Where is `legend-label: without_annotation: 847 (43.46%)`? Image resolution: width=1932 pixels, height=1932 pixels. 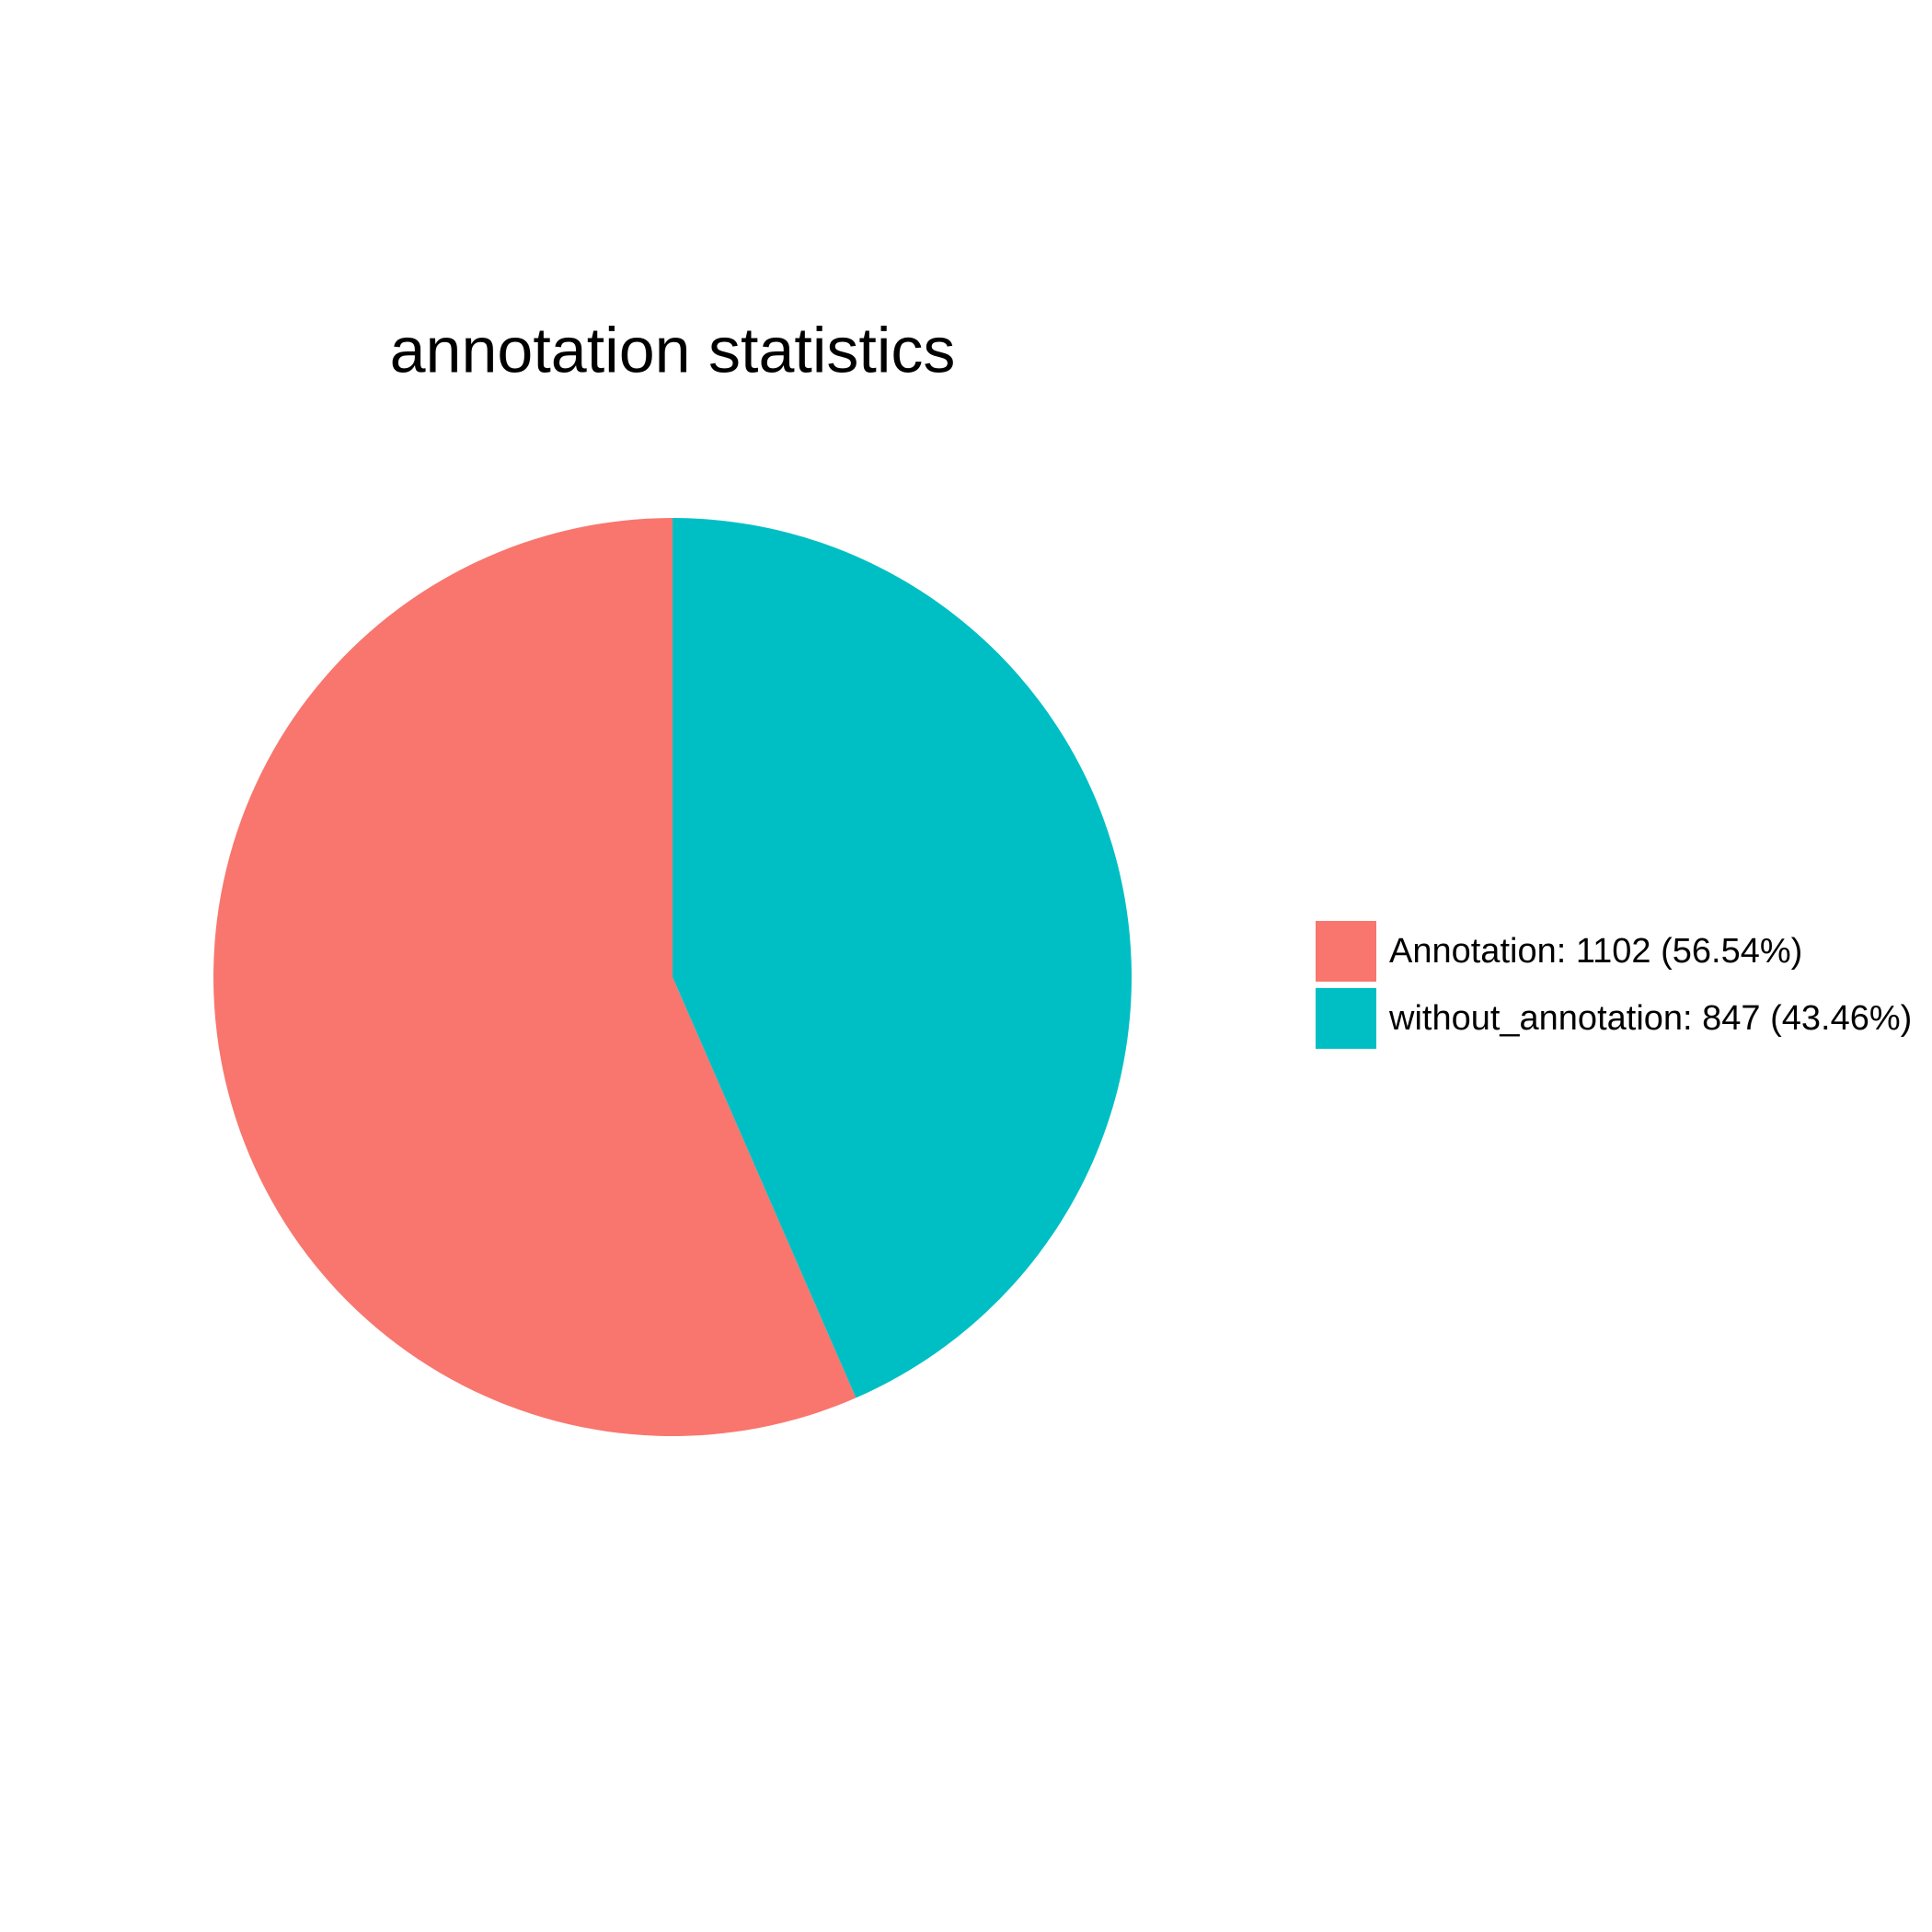
legend-label: without_annotation: 847 (43.46%) is located at coordinates (1650, 1018).